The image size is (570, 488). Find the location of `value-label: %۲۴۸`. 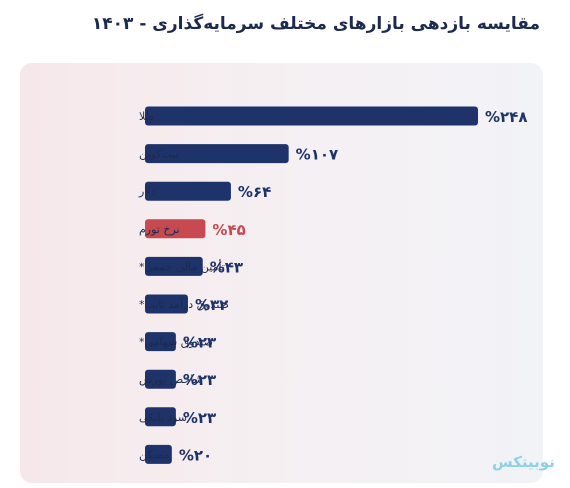

value-label: %۲۴۸ is located at coordinates (506, 117).